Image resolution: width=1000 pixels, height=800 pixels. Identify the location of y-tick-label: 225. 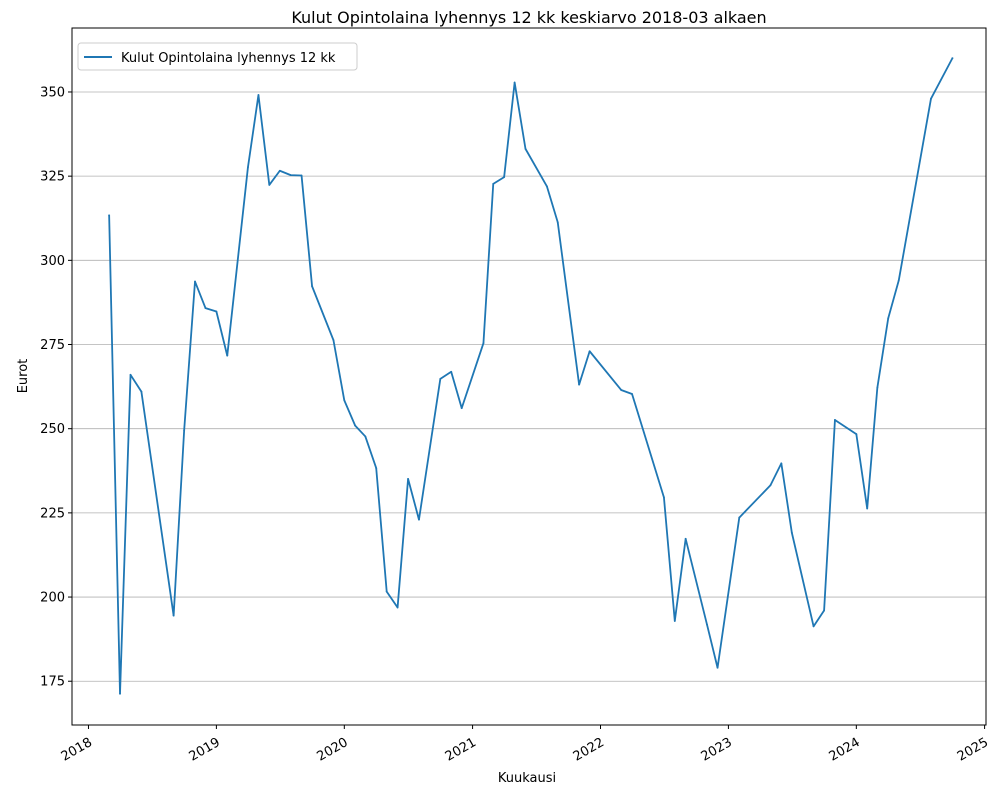
(52, 513).